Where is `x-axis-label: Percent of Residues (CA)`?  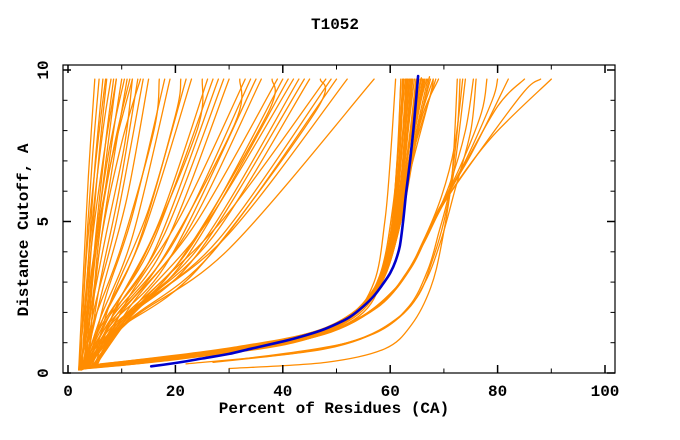
x-axis-label: Percent of Residues (CA) is located at coordinates (334, 409).